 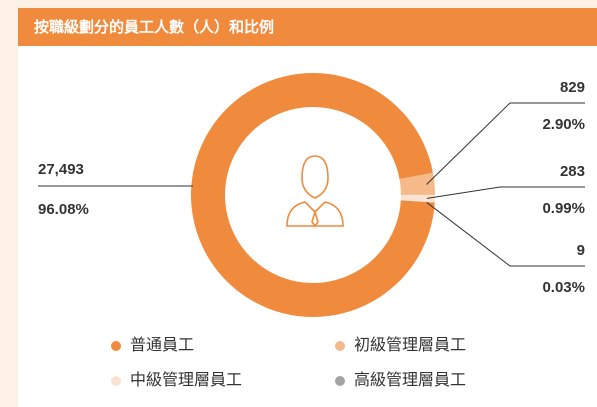 I want to click on title-banner, so click(x=307, y=27).